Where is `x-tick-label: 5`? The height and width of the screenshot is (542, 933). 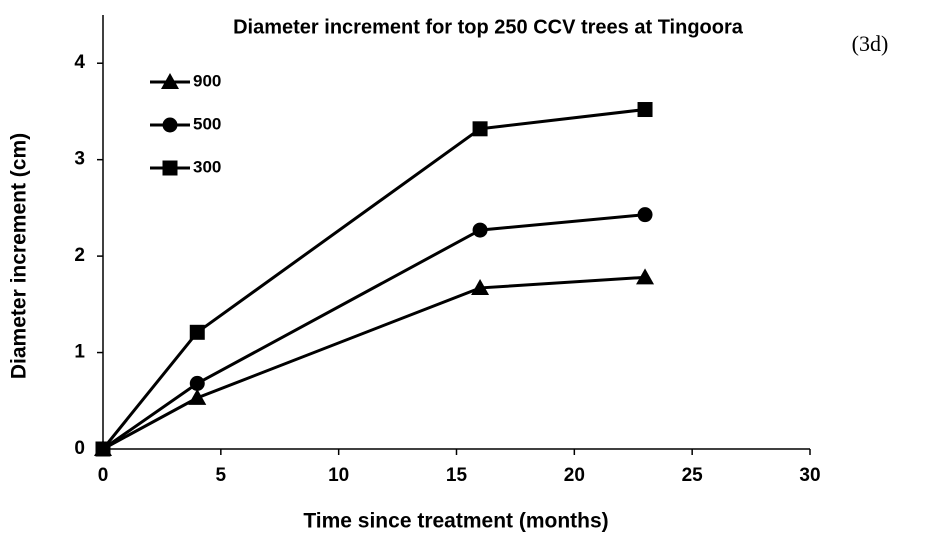
x-tick-label: 5 is located at coordinates (221, 475).